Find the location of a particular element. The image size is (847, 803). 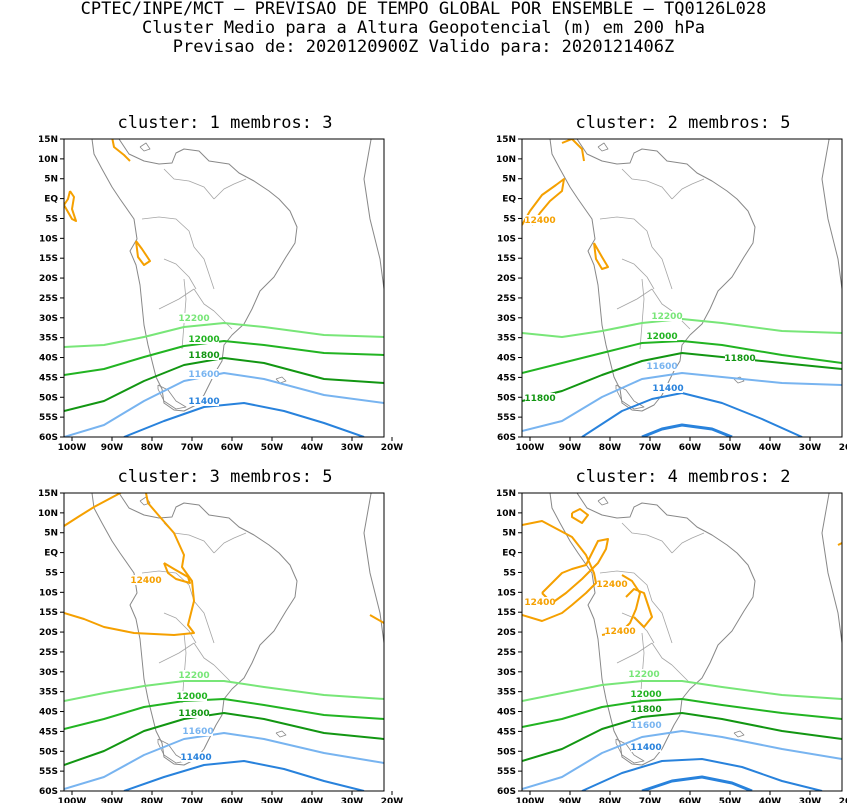

panel-title-4: cluster: 4 membros: 2 is located at coordinates (683, 477).